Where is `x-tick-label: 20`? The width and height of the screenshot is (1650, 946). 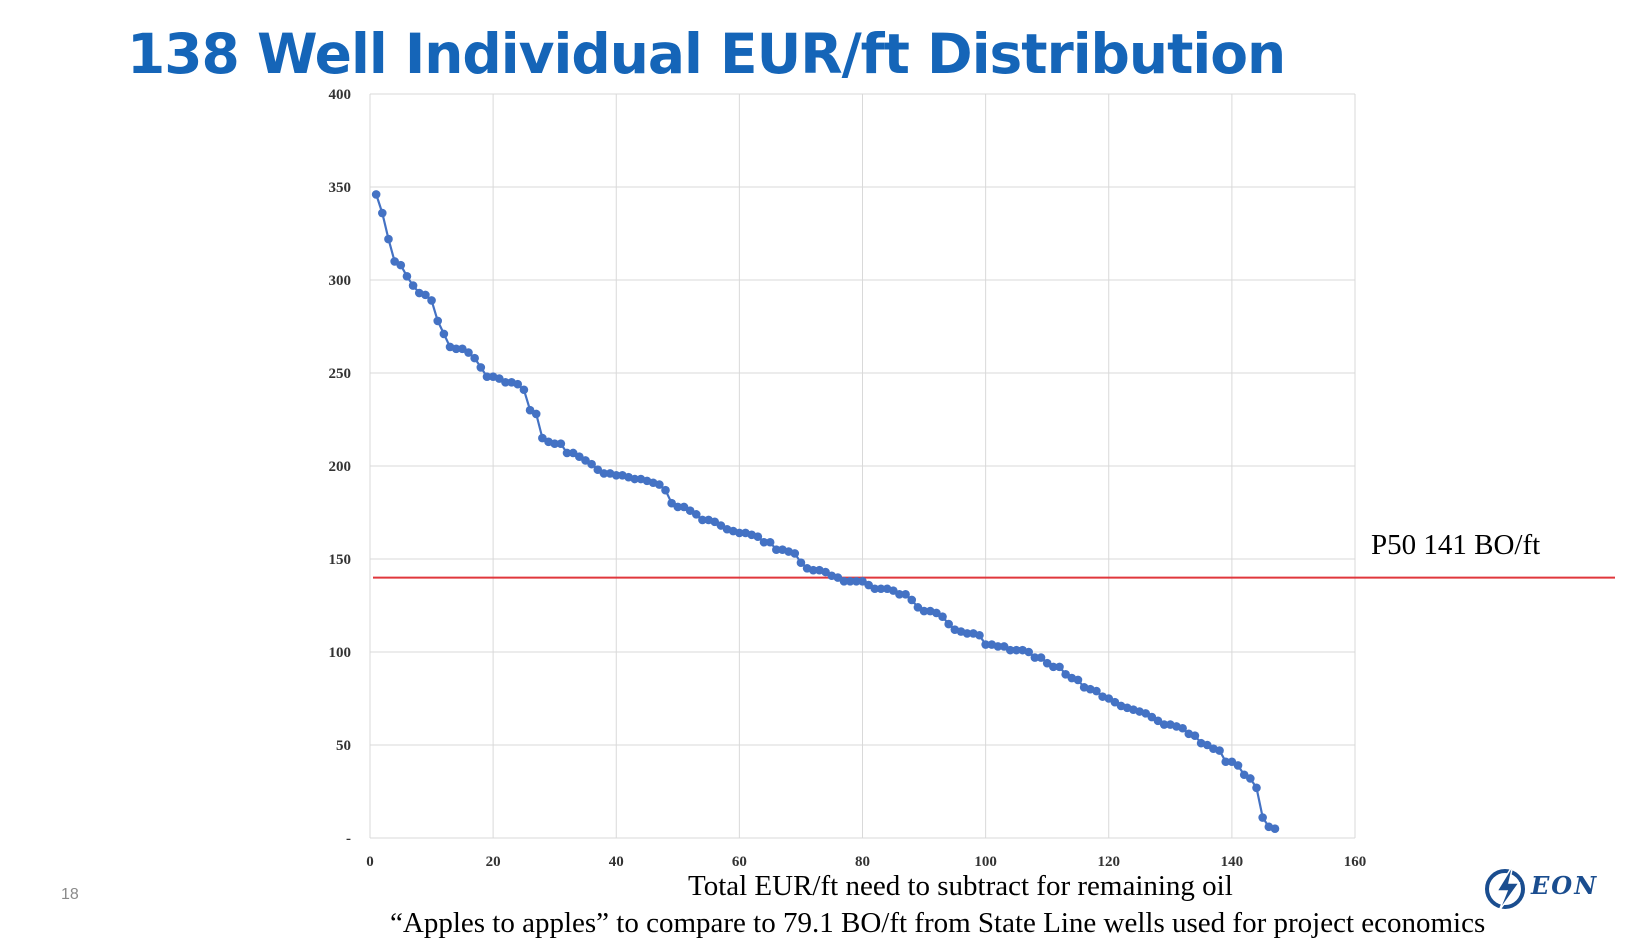
x-tick-label: 20 is located at coordinates (493, 862).